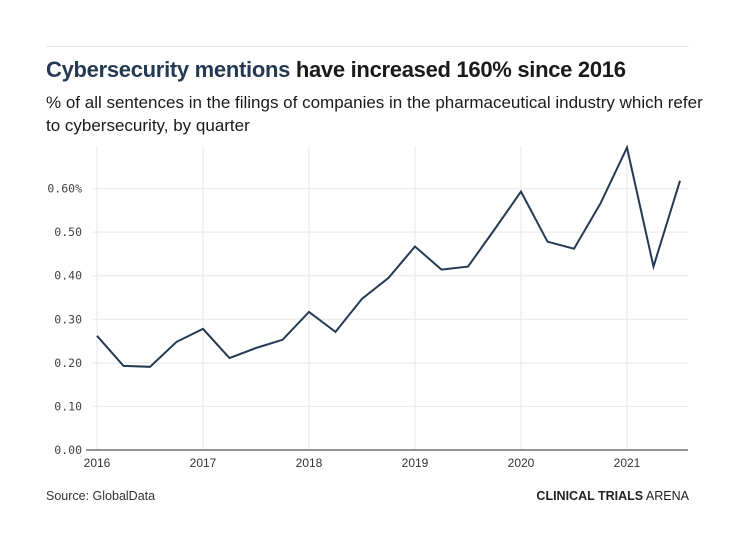 The height and width of the screenshot is (551, 735). Describe the element at coordinates (68, 450) in the screenshot. I see `y-tick-label: 0.00` at that location.